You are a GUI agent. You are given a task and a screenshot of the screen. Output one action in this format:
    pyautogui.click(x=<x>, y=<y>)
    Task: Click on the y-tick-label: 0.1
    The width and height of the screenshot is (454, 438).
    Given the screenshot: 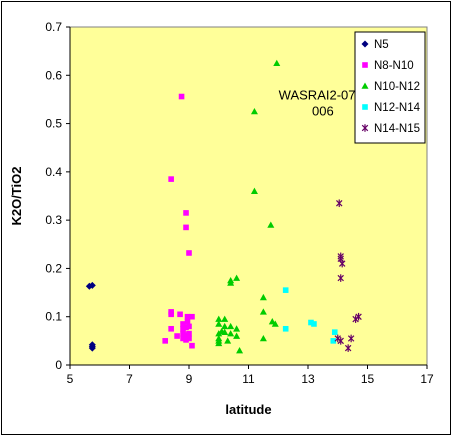 What is the action you would take?
    pyautogui.click(x=53, y=317)
    